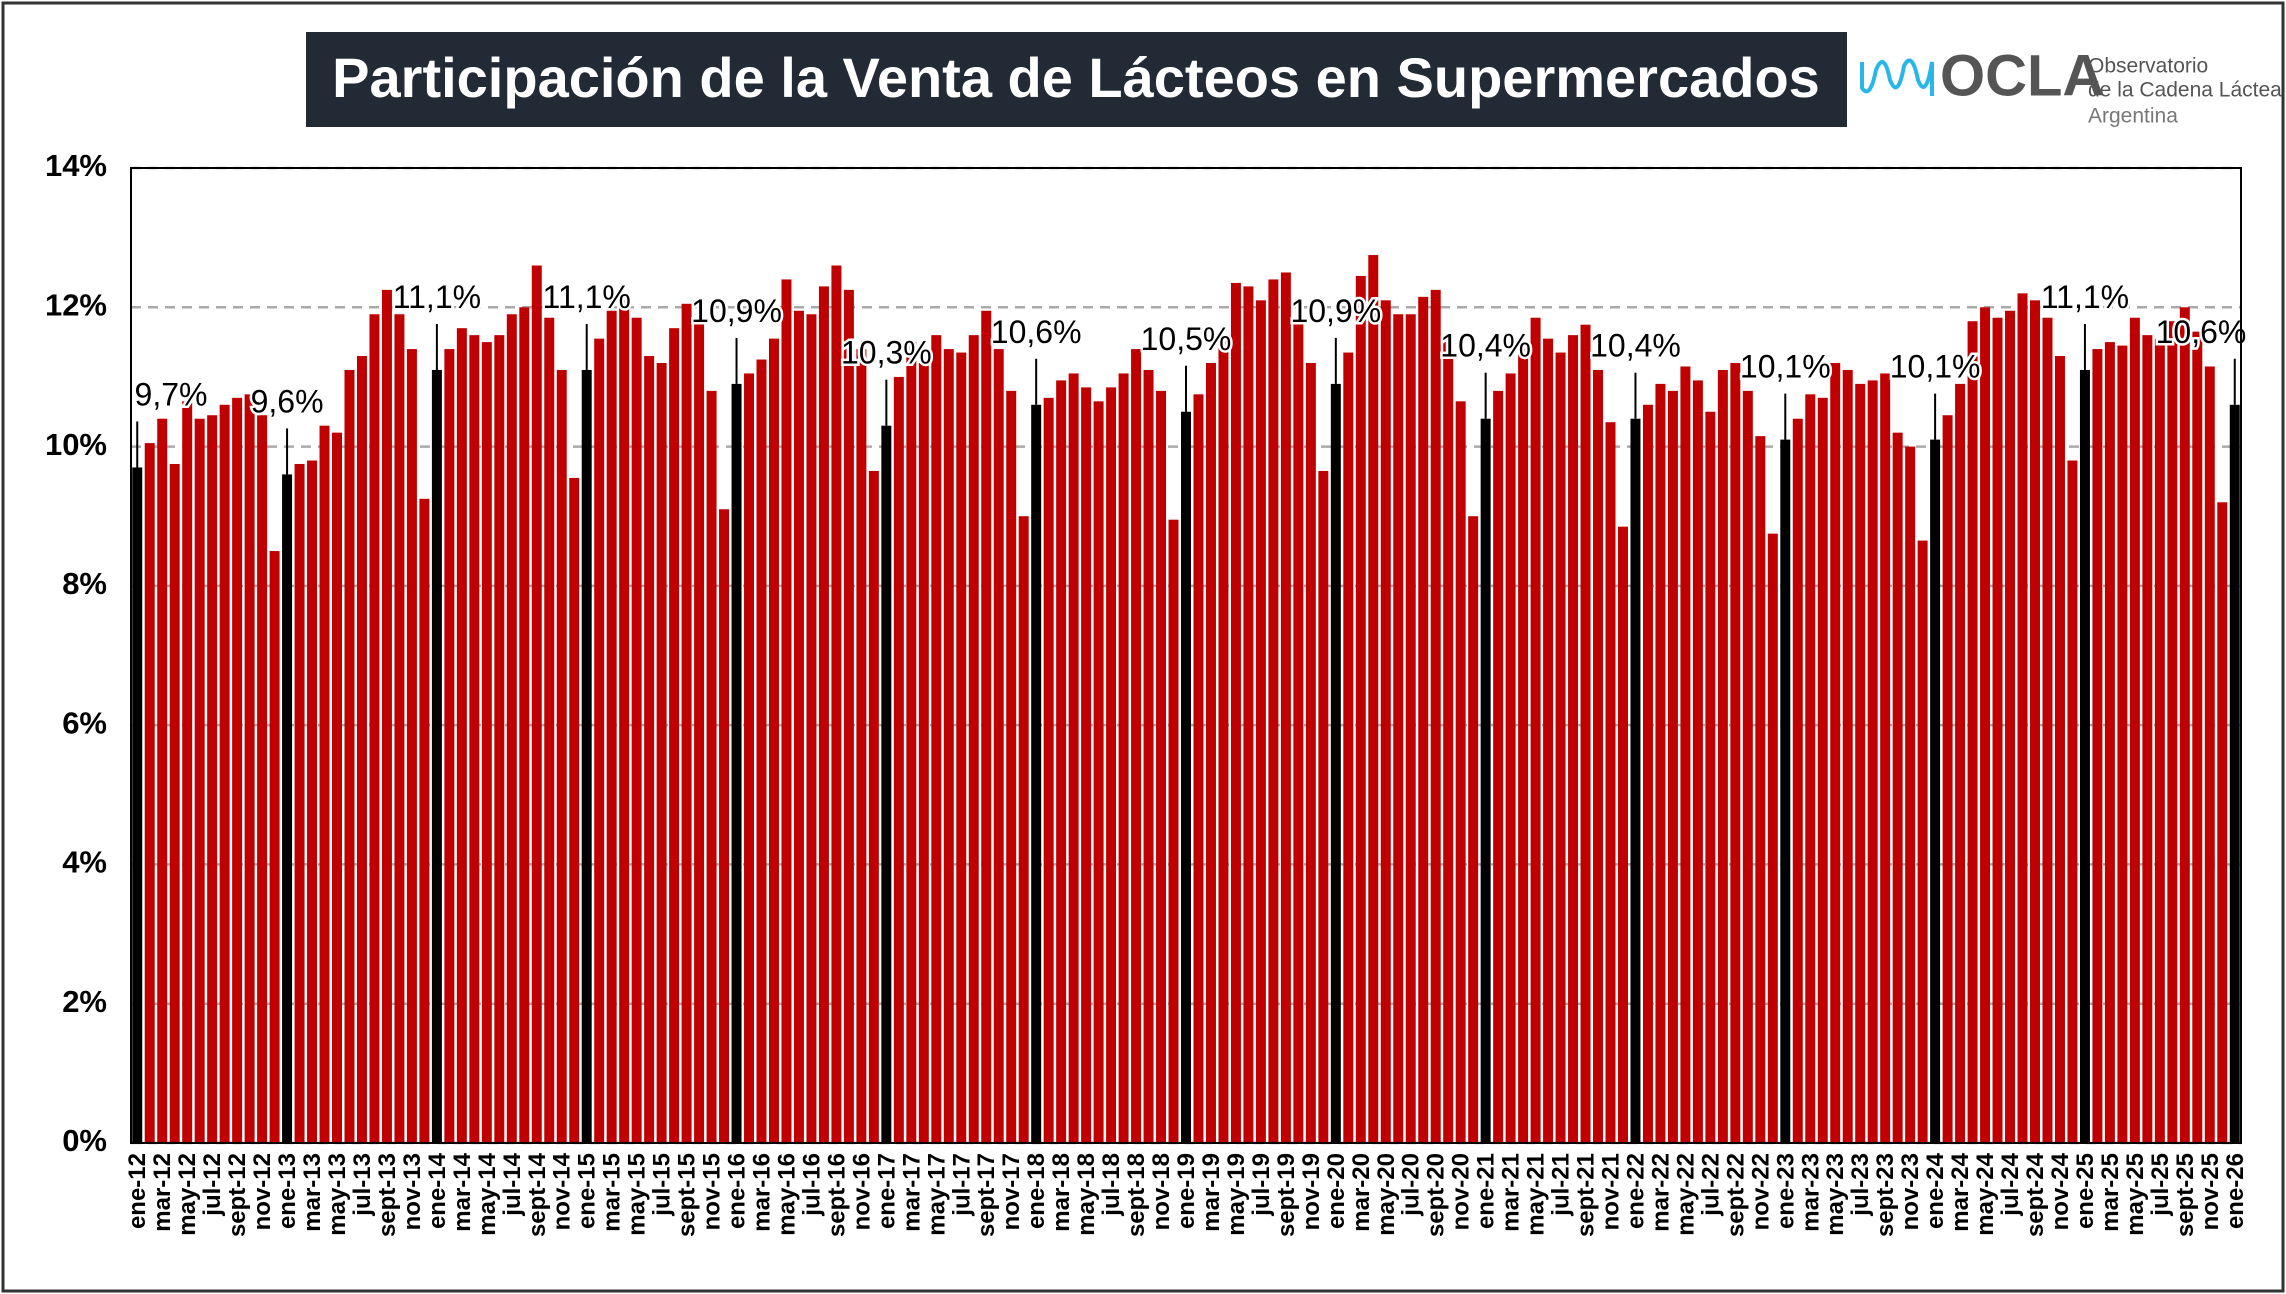 The width and height of the screenshot is (2286, 1294). Describe the element at coordinates (1635, 1191) in the screenshot. I see `x-tick-label: ene-22` at that location.